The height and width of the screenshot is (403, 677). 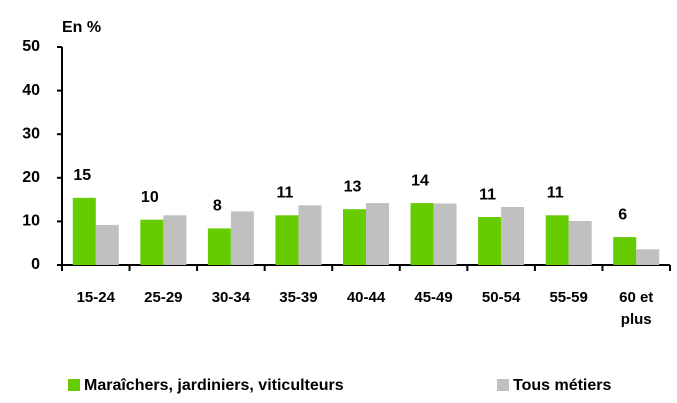 What do you see at coordinates (31, 177) in the screenshot?
I see `y-tick-label: 20` at bounding box center [31, 177].